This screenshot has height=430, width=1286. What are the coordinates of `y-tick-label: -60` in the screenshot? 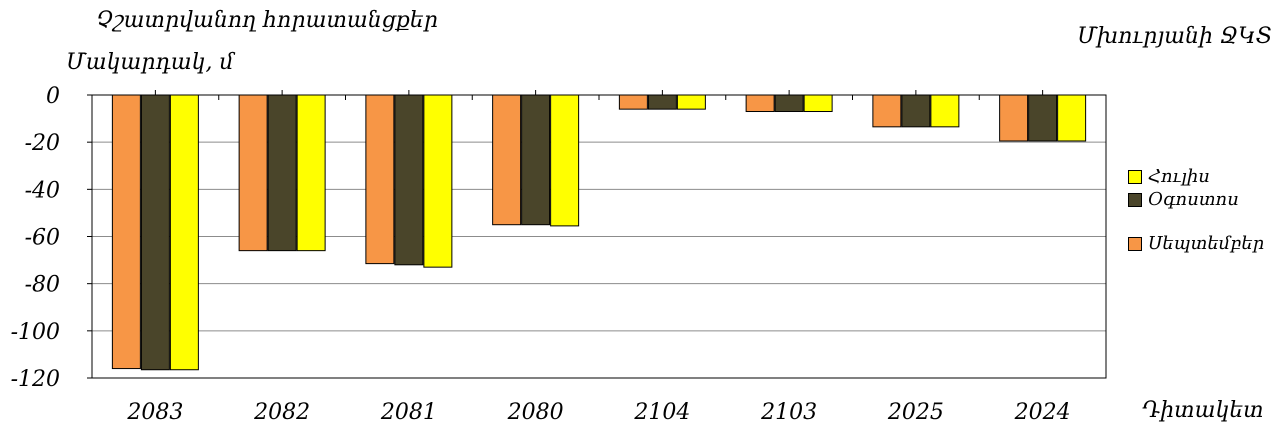 It's located at (42, 238).